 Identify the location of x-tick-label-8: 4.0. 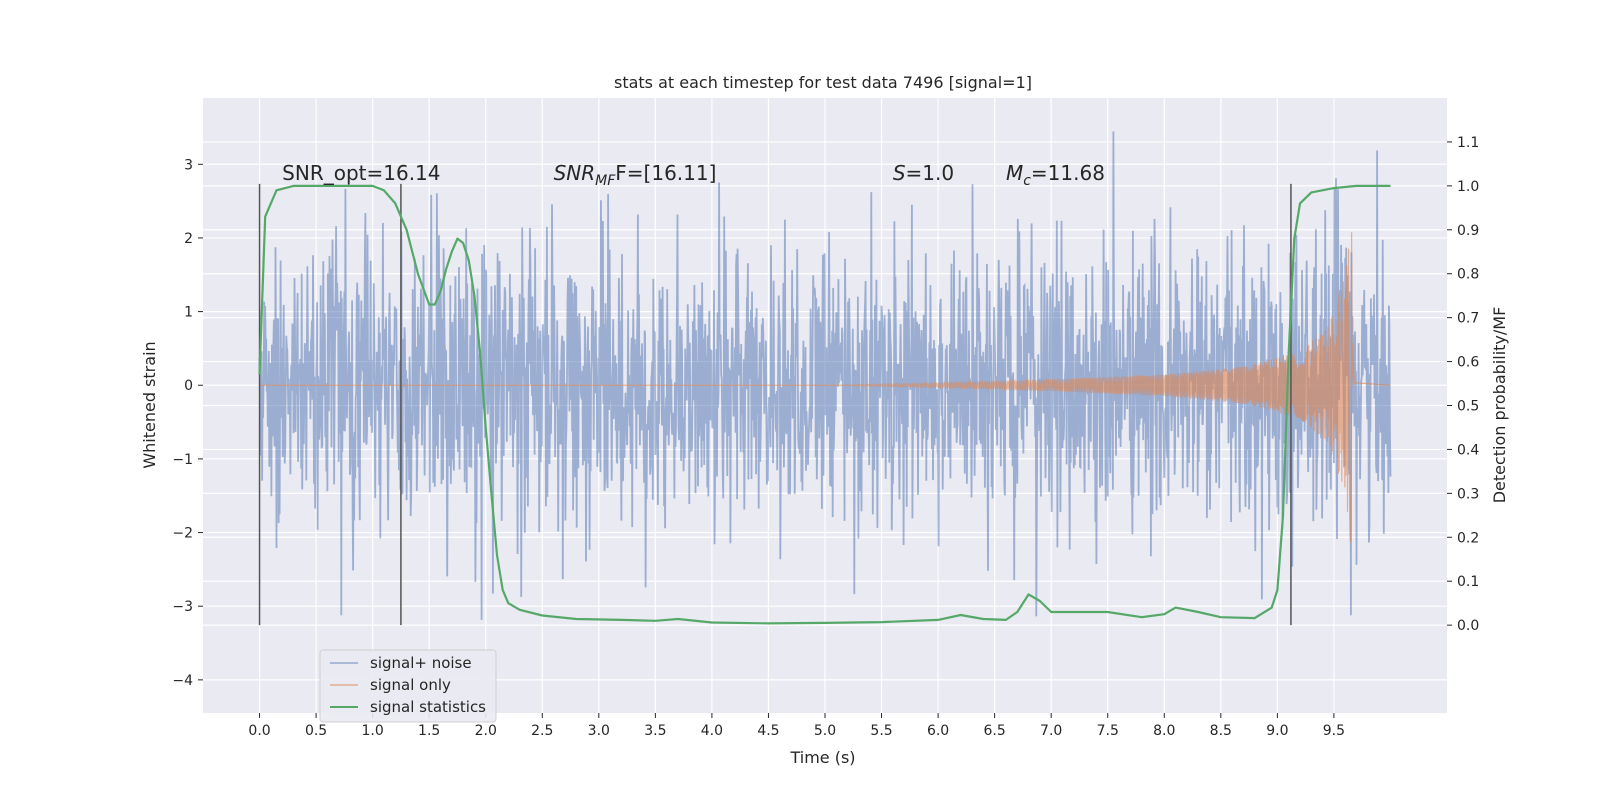
(712, 731).